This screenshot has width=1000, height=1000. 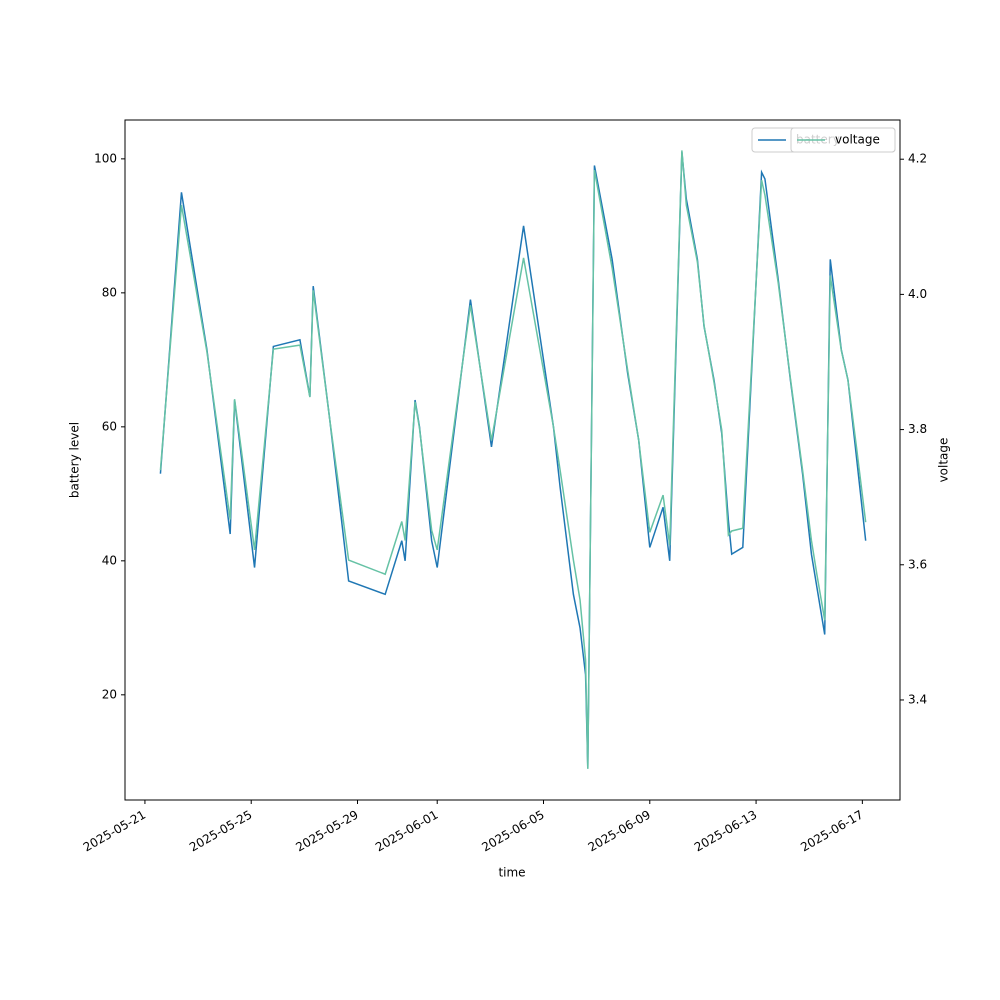 I want to click on y2-tick-label: 3.6, so click(x=917, y=564).